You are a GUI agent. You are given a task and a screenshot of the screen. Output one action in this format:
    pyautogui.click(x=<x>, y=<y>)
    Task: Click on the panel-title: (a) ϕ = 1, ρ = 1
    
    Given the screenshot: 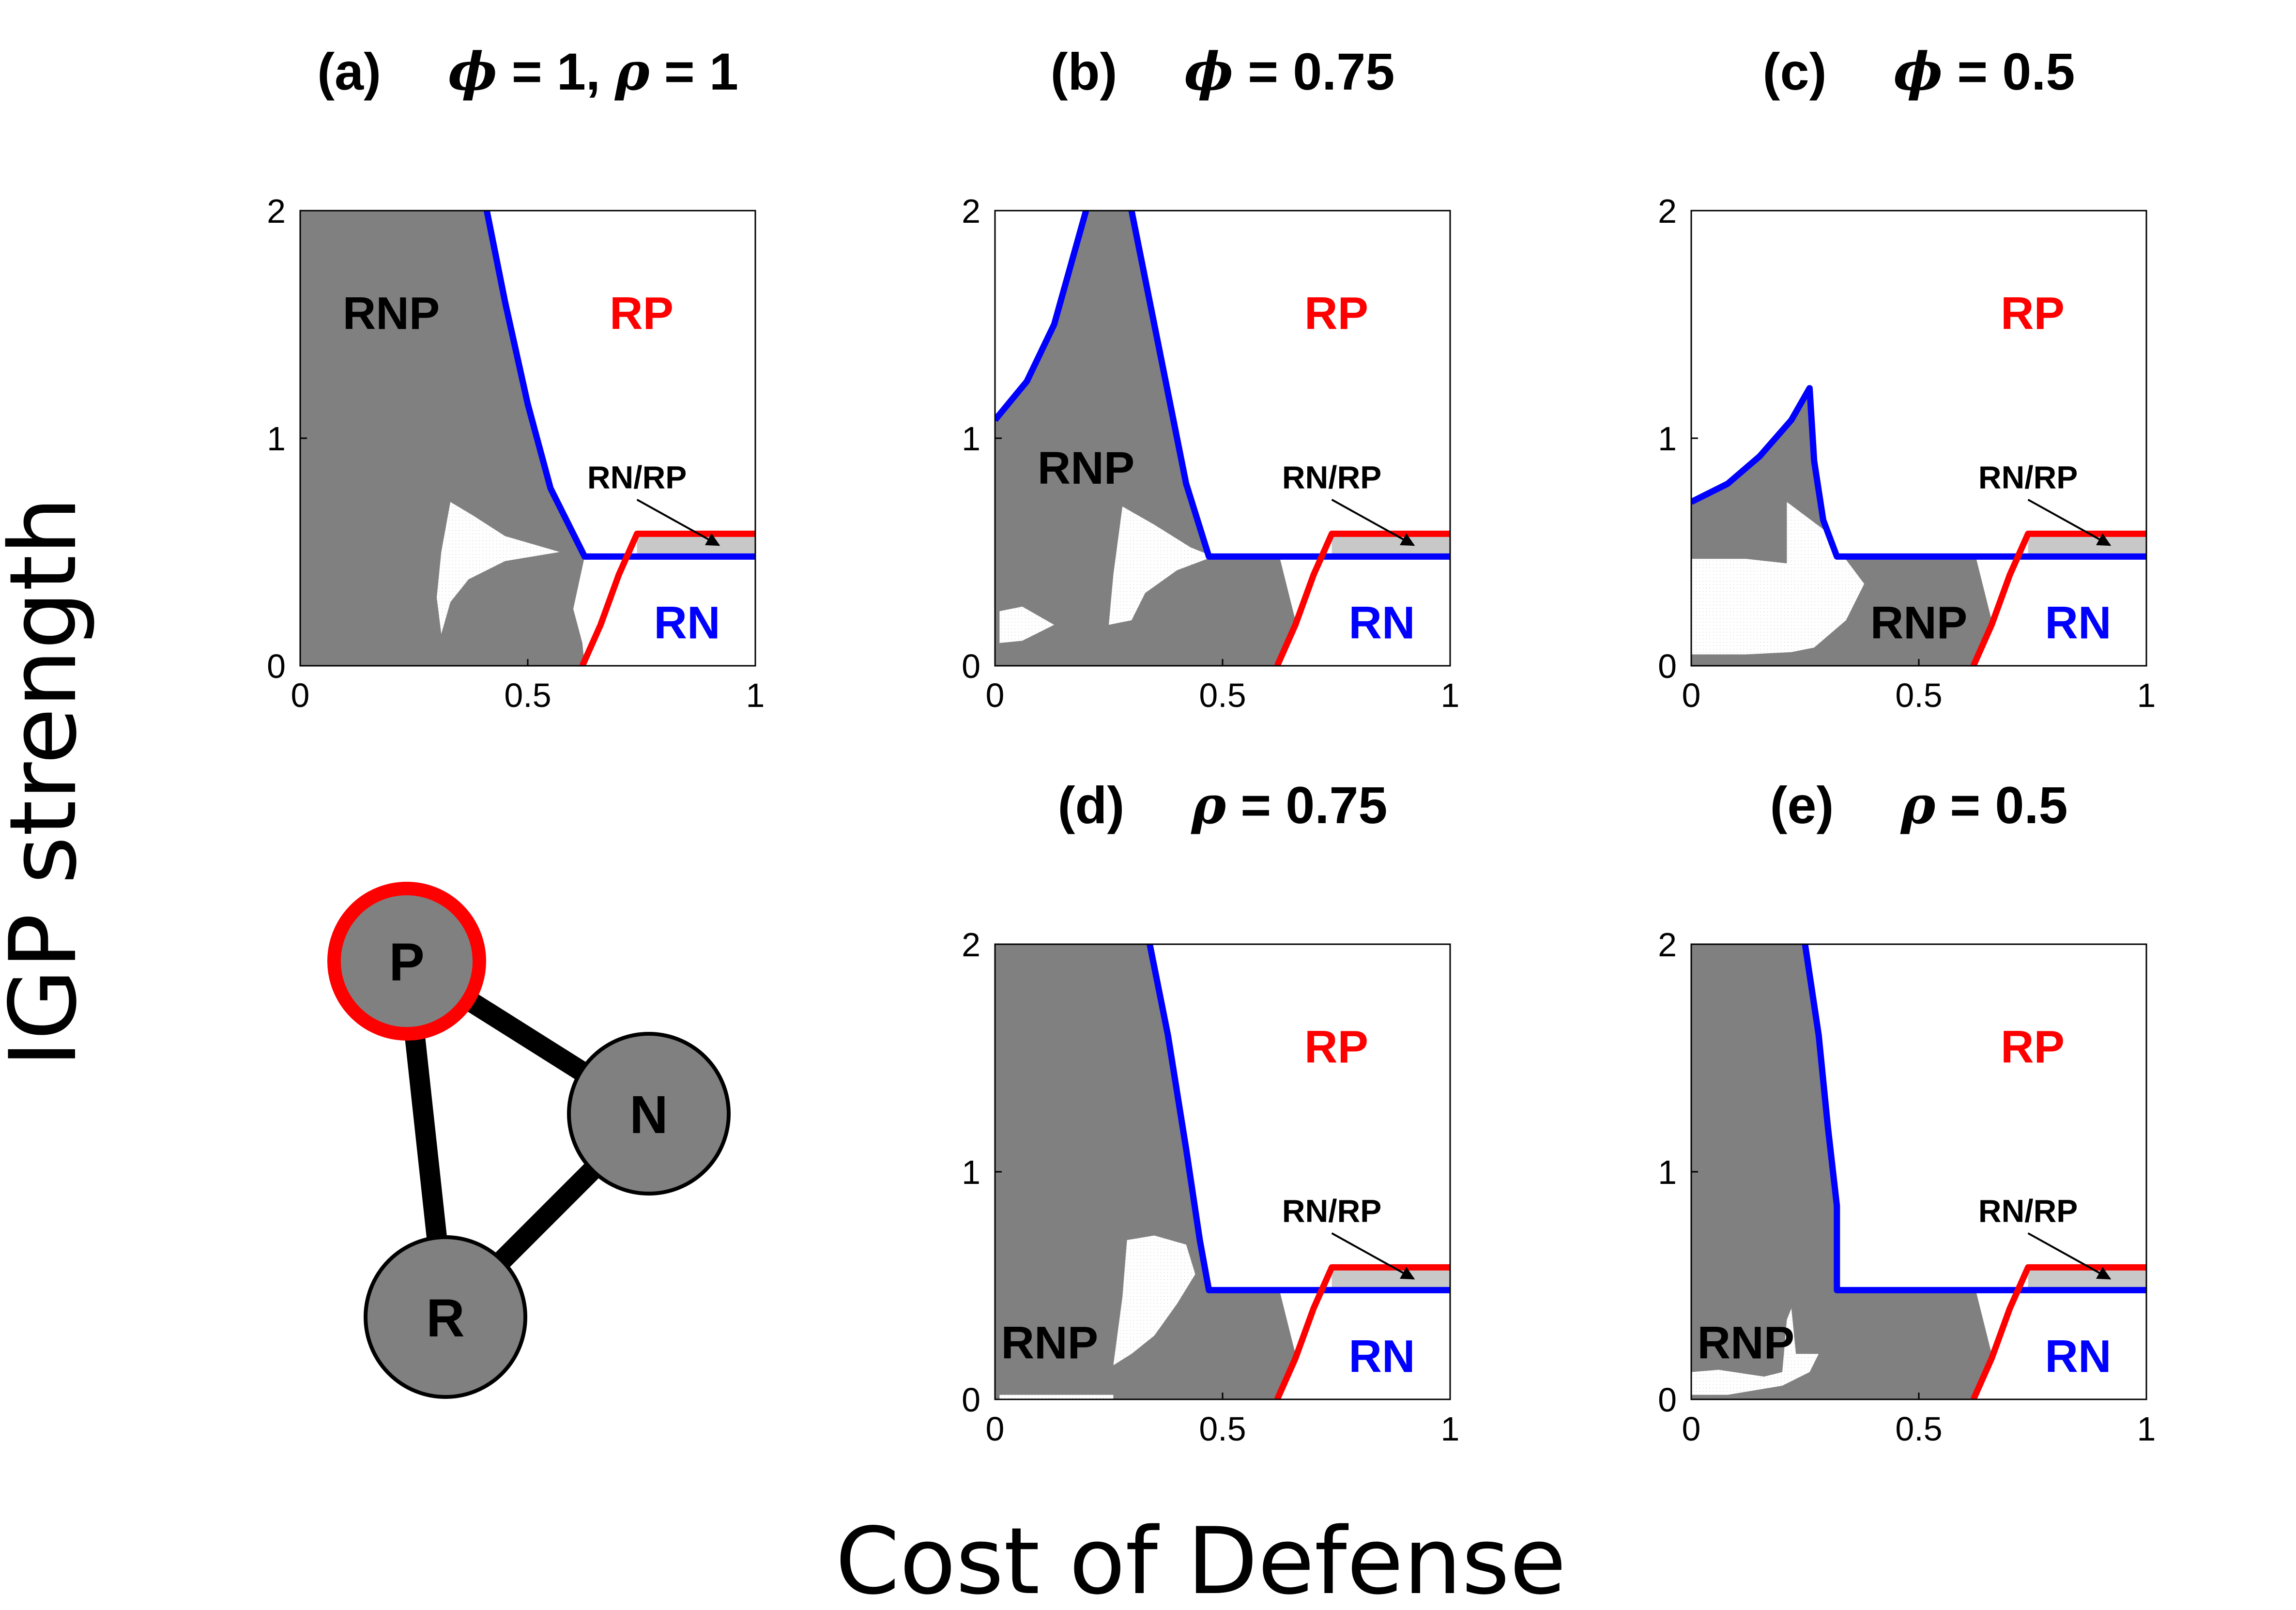 What is the action you would take?
    pyautogui.click(x=527, y=71)
    